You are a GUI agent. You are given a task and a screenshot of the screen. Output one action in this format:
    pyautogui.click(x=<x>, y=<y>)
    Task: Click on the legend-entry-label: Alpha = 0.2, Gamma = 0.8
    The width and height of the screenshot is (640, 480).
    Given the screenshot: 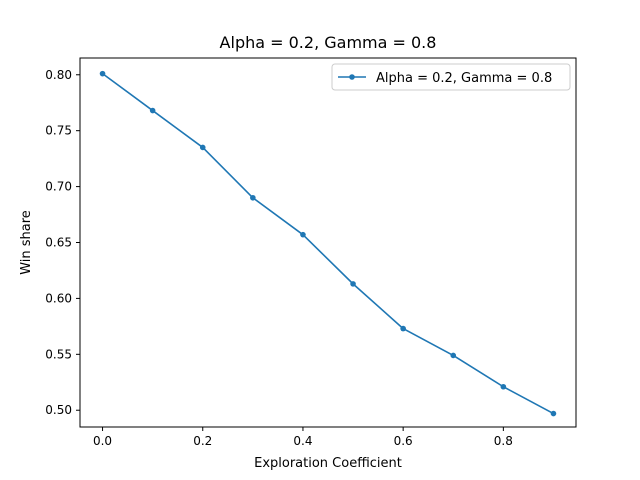 What is the action you would take?
    pyautogui.click(x=464, y=78)
    